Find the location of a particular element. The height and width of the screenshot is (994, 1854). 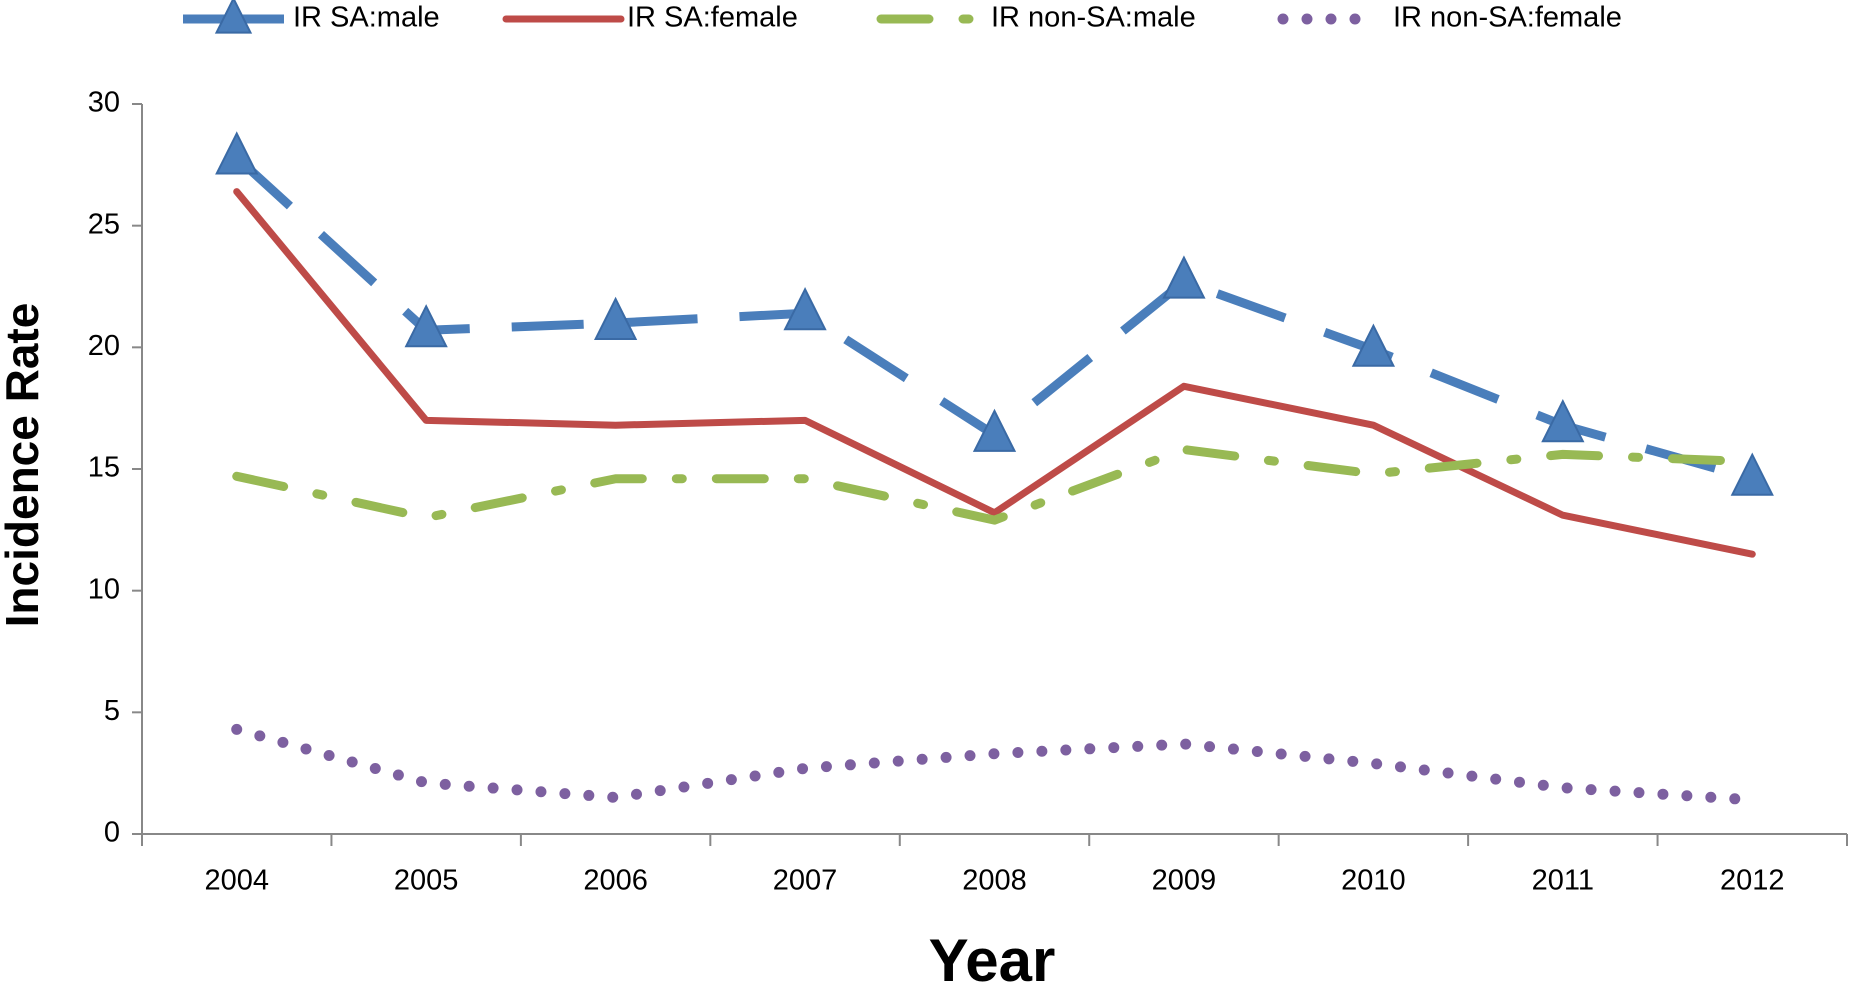

x-tick-label: 2009 is located at coordinates (1184, 881).